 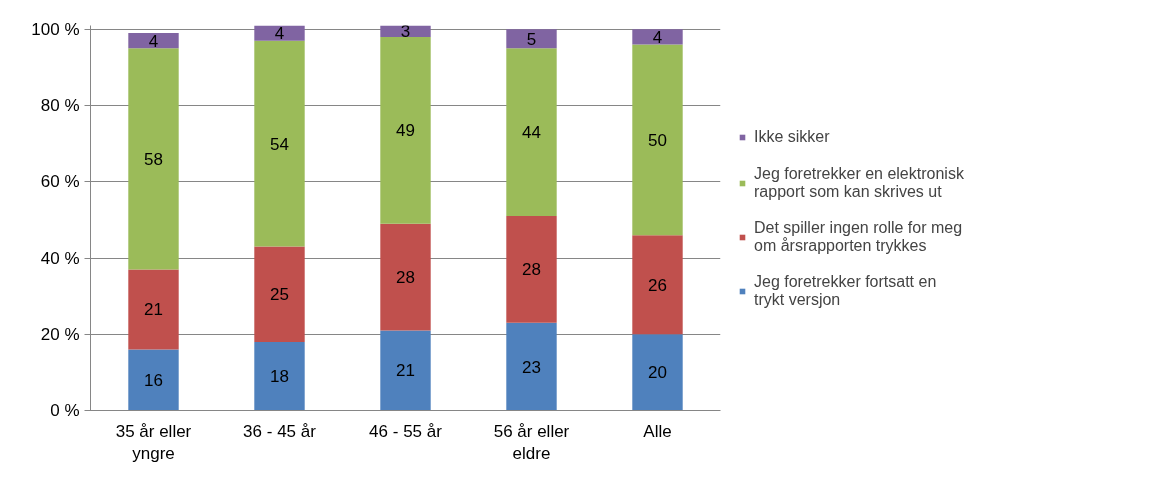 I want to click on legend-label: Jeg foretrekker en elektronisk rapport som kan skrives ut, so click(x=859, y=182).